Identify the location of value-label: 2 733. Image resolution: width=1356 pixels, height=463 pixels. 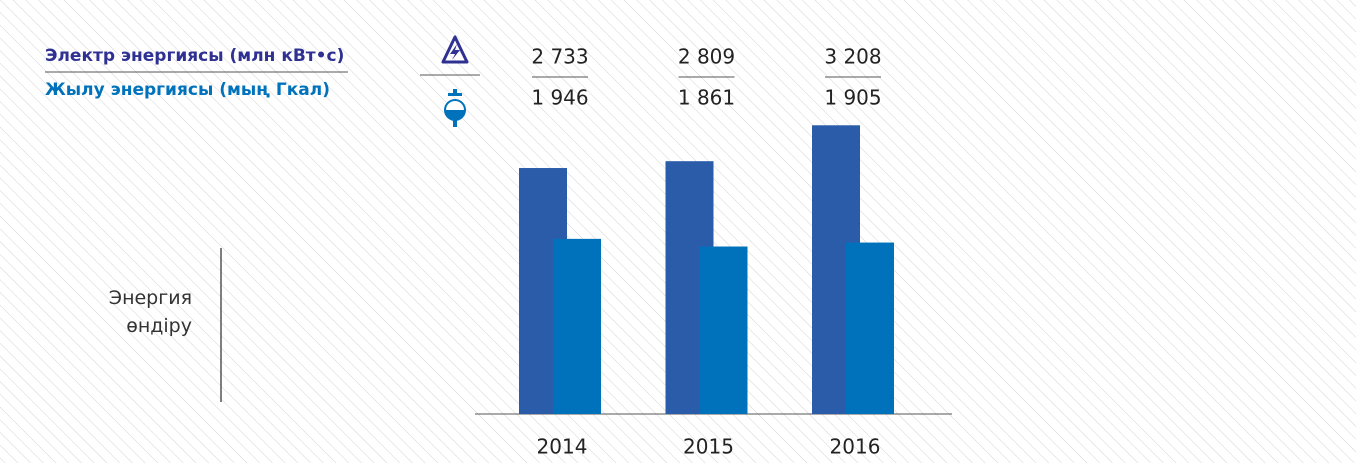
(559, 57).